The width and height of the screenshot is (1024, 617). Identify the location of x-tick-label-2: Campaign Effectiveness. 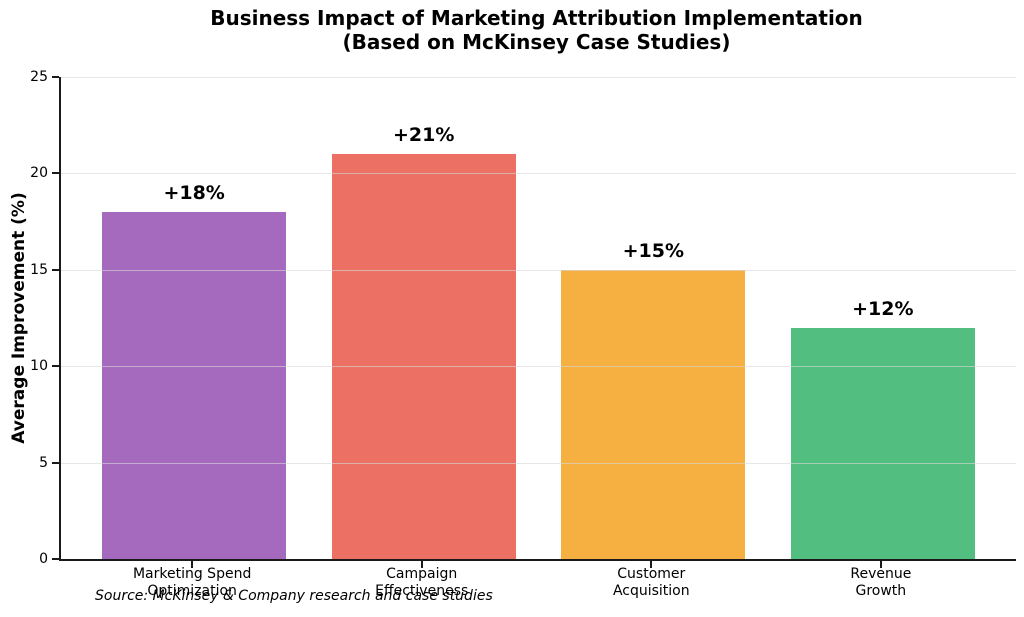
(421, 582).